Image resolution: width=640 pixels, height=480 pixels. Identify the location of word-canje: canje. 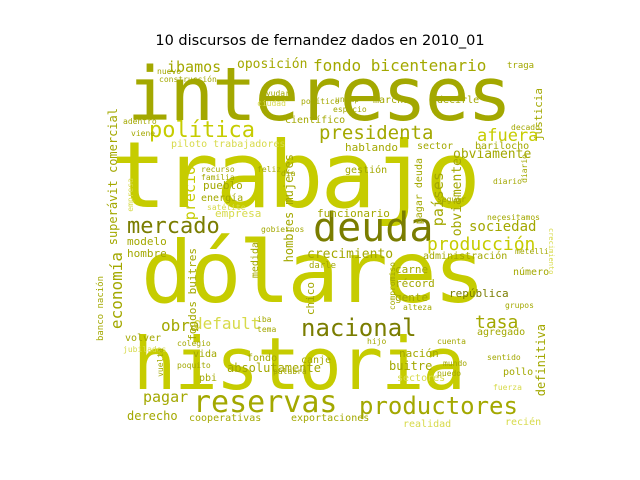
(316, 360).